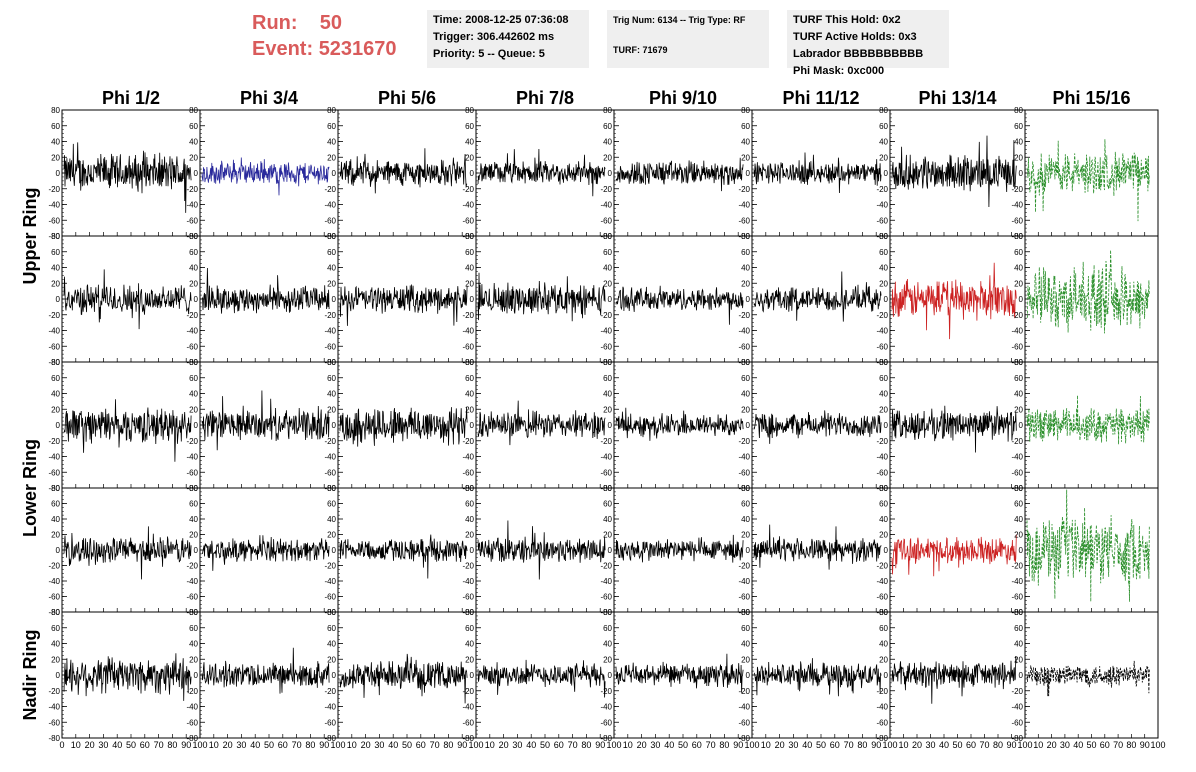 The width and height of the screenshot is (1196, 772). What do you see at coordinates (269, 98) in the screenshot?
I see `column-header: Phi 3/4` at bounding box center [269, 98].